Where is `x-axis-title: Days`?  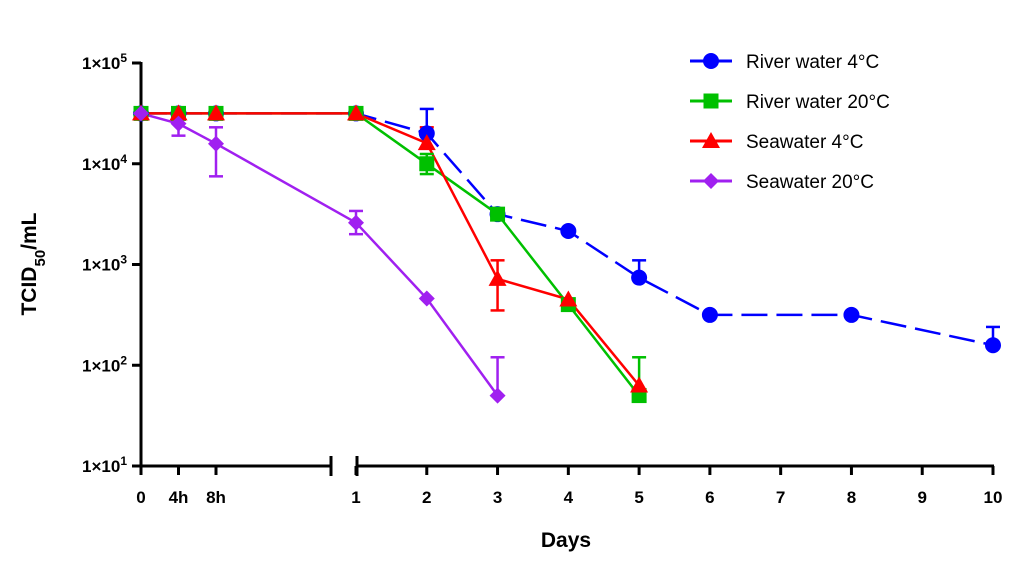
x-axis-title: Days is located at coordinates (566, 540).